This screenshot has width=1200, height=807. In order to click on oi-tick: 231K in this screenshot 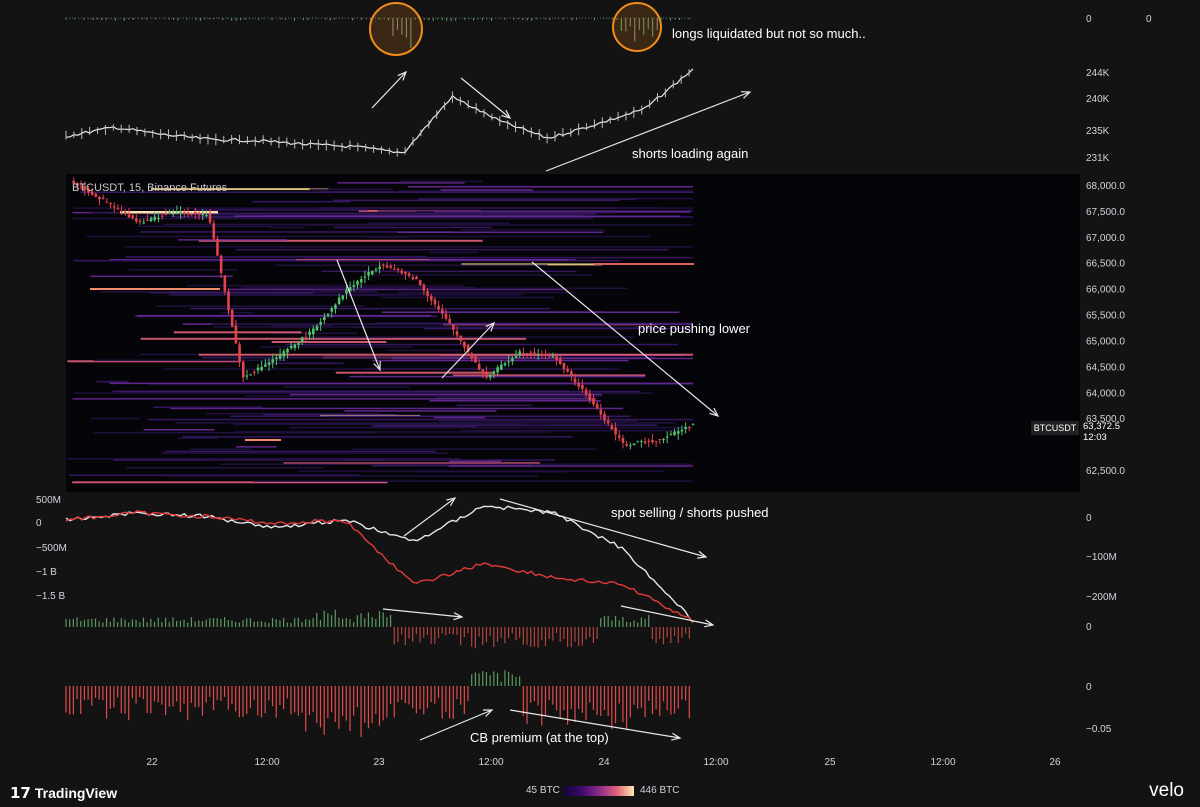, I will do `click(1098, 158)`.